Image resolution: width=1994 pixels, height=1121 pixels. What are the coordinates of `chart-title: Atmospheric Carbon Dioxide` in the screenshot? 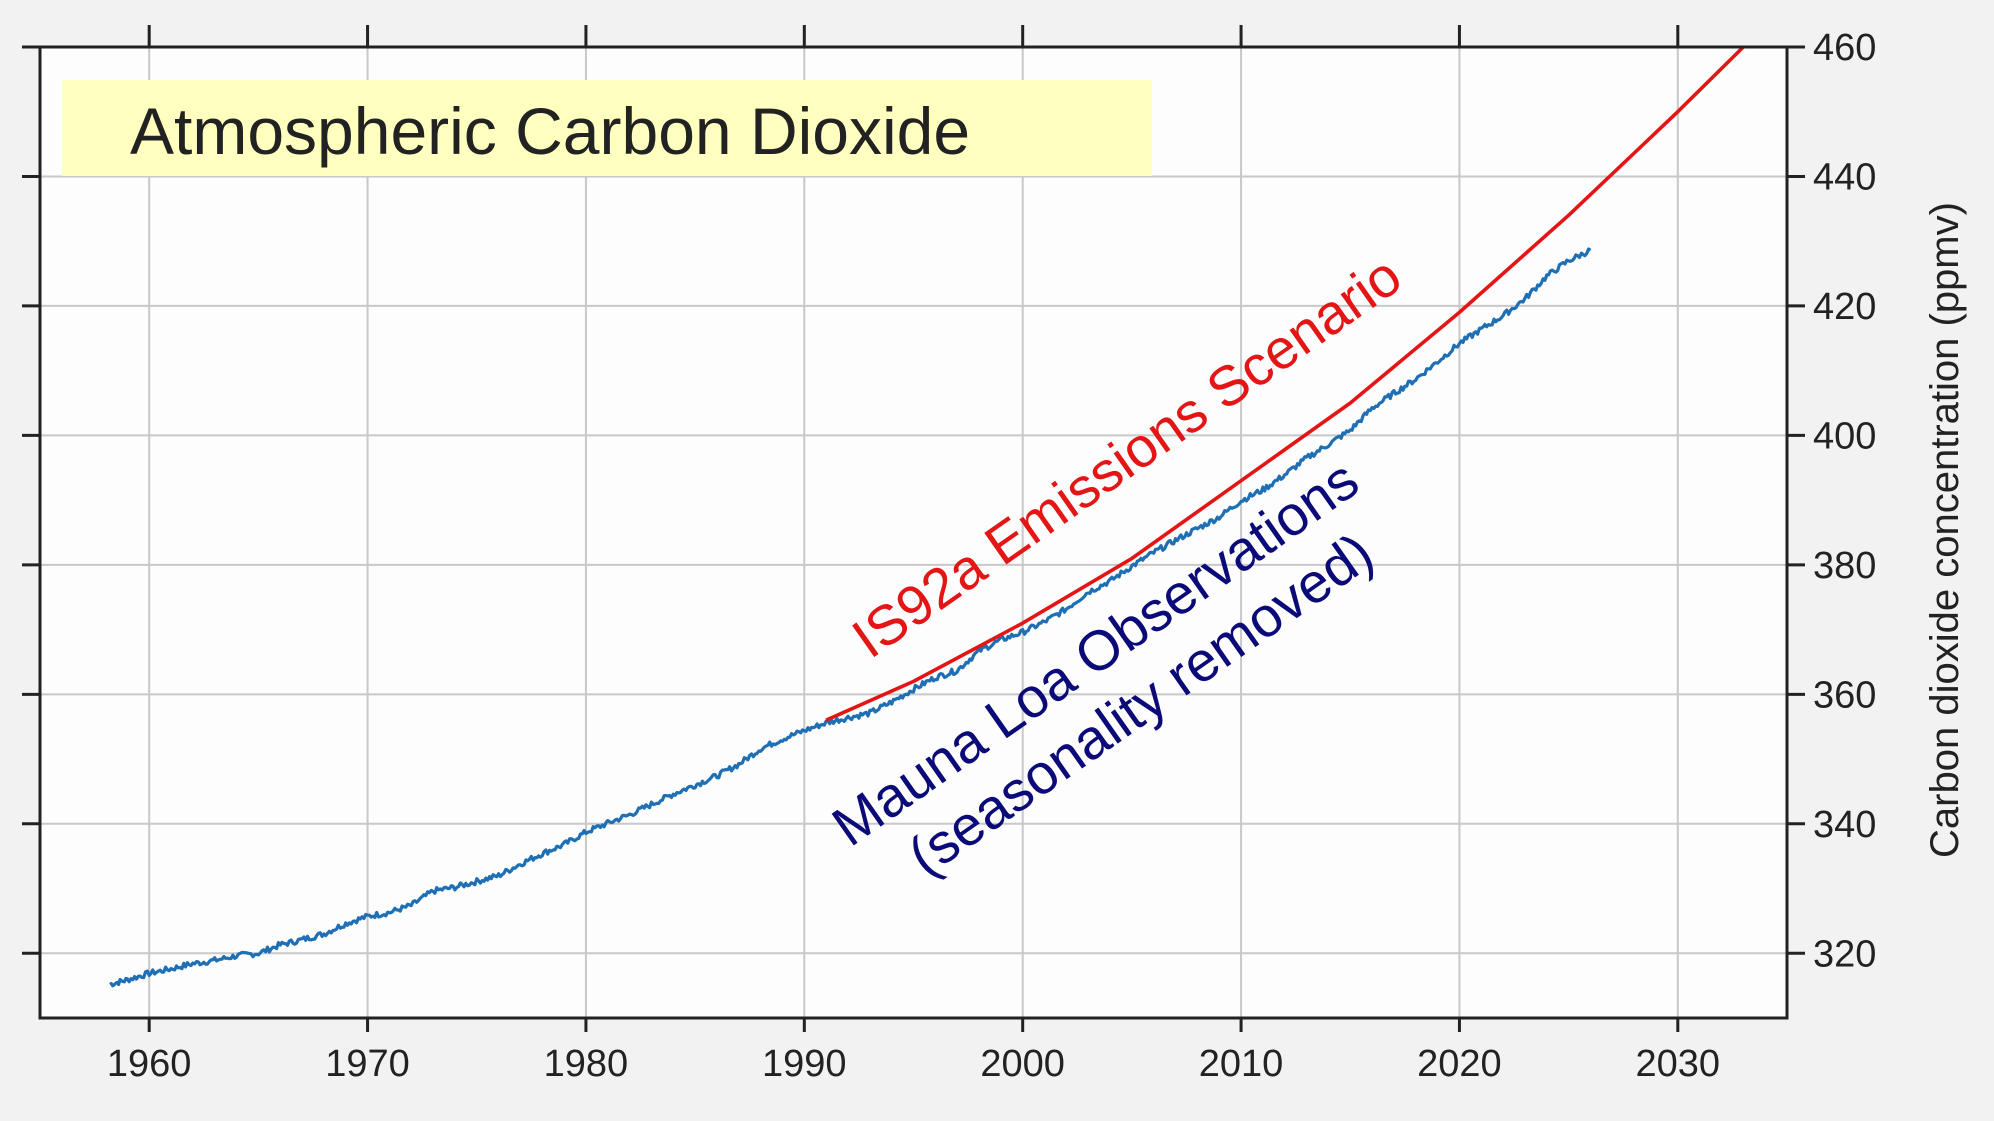 It's located at (550, 131).